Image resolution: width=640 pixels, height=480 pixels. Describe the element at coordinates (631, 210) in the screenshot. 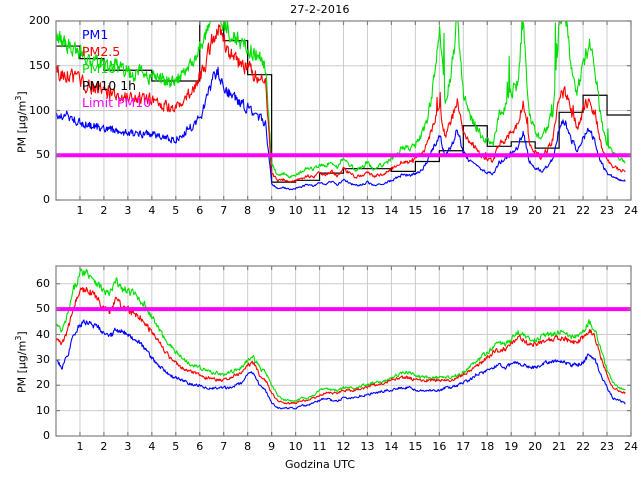

I see `top-xtick: 24` at that location.